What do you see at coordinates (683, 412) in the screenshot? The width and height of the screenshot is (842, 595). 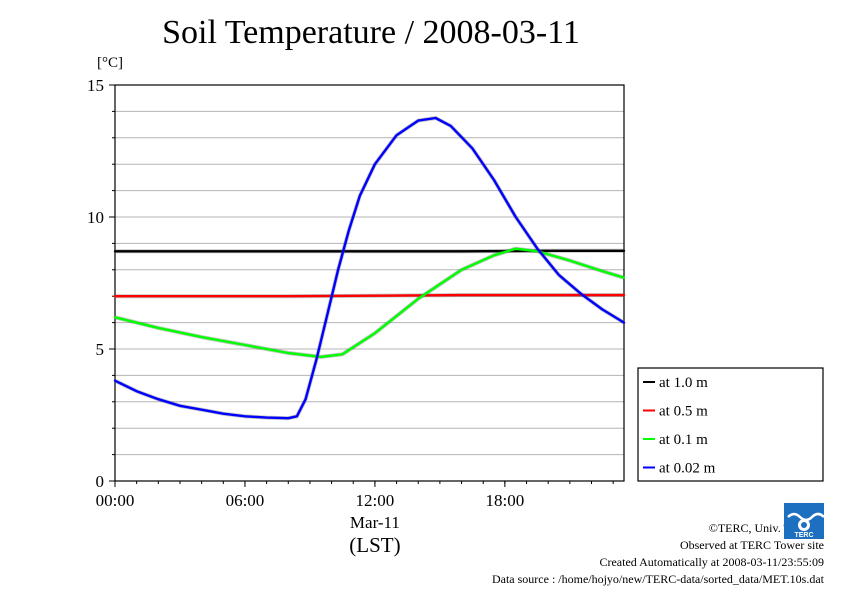 I see `legend-label: at 0.5 m` at bounding box center [683, 412].